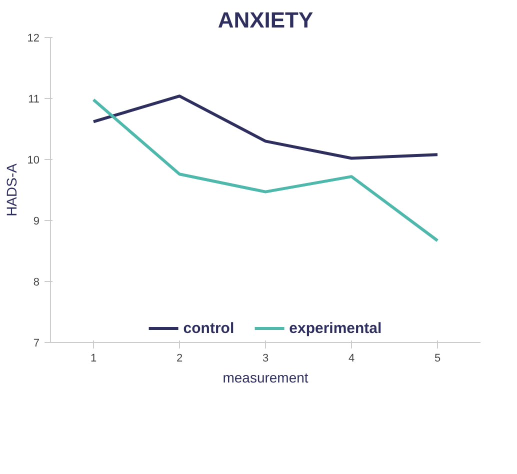 The image size is (517, 474). I want to click on legend-label: experimental, so click(335, 328).